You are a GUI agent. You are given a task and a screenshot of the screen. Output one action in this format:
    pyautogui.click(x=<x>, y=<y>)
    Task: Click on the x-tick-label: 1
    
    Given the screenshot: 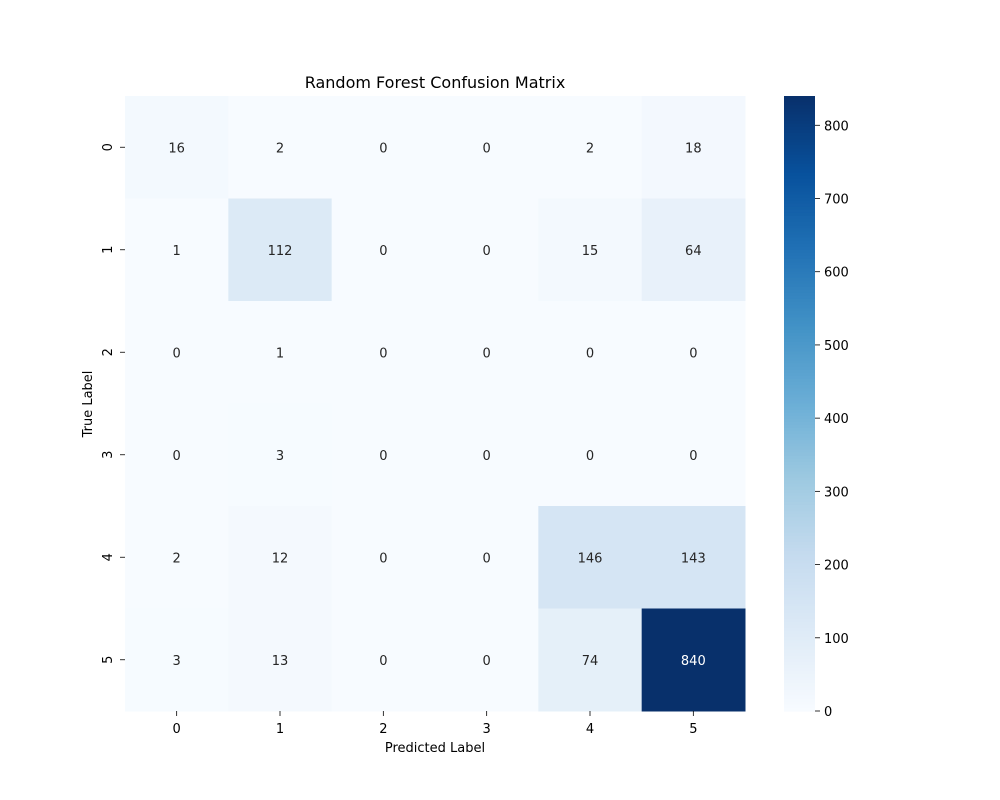 What is the action you would take?
    pyautogui.click(x=280, y=729)
    